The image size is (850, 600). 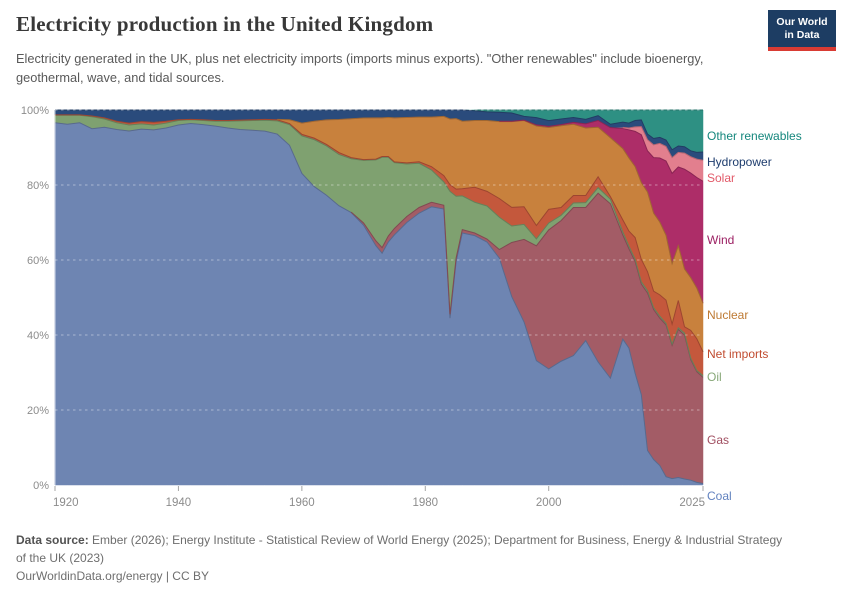 I want to click on legend-label-coal: Coal, so click(x=719, y=496).